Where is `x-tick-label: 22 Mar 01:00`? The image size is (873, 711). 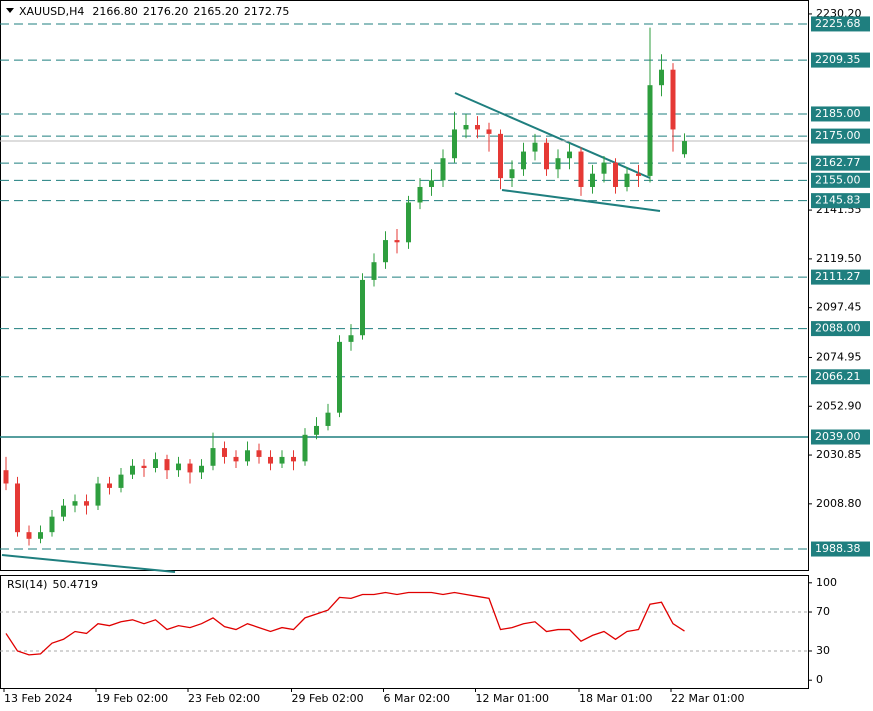
x-tick-label: 22 Mar 01:00 is located at coordinates (707, 698).